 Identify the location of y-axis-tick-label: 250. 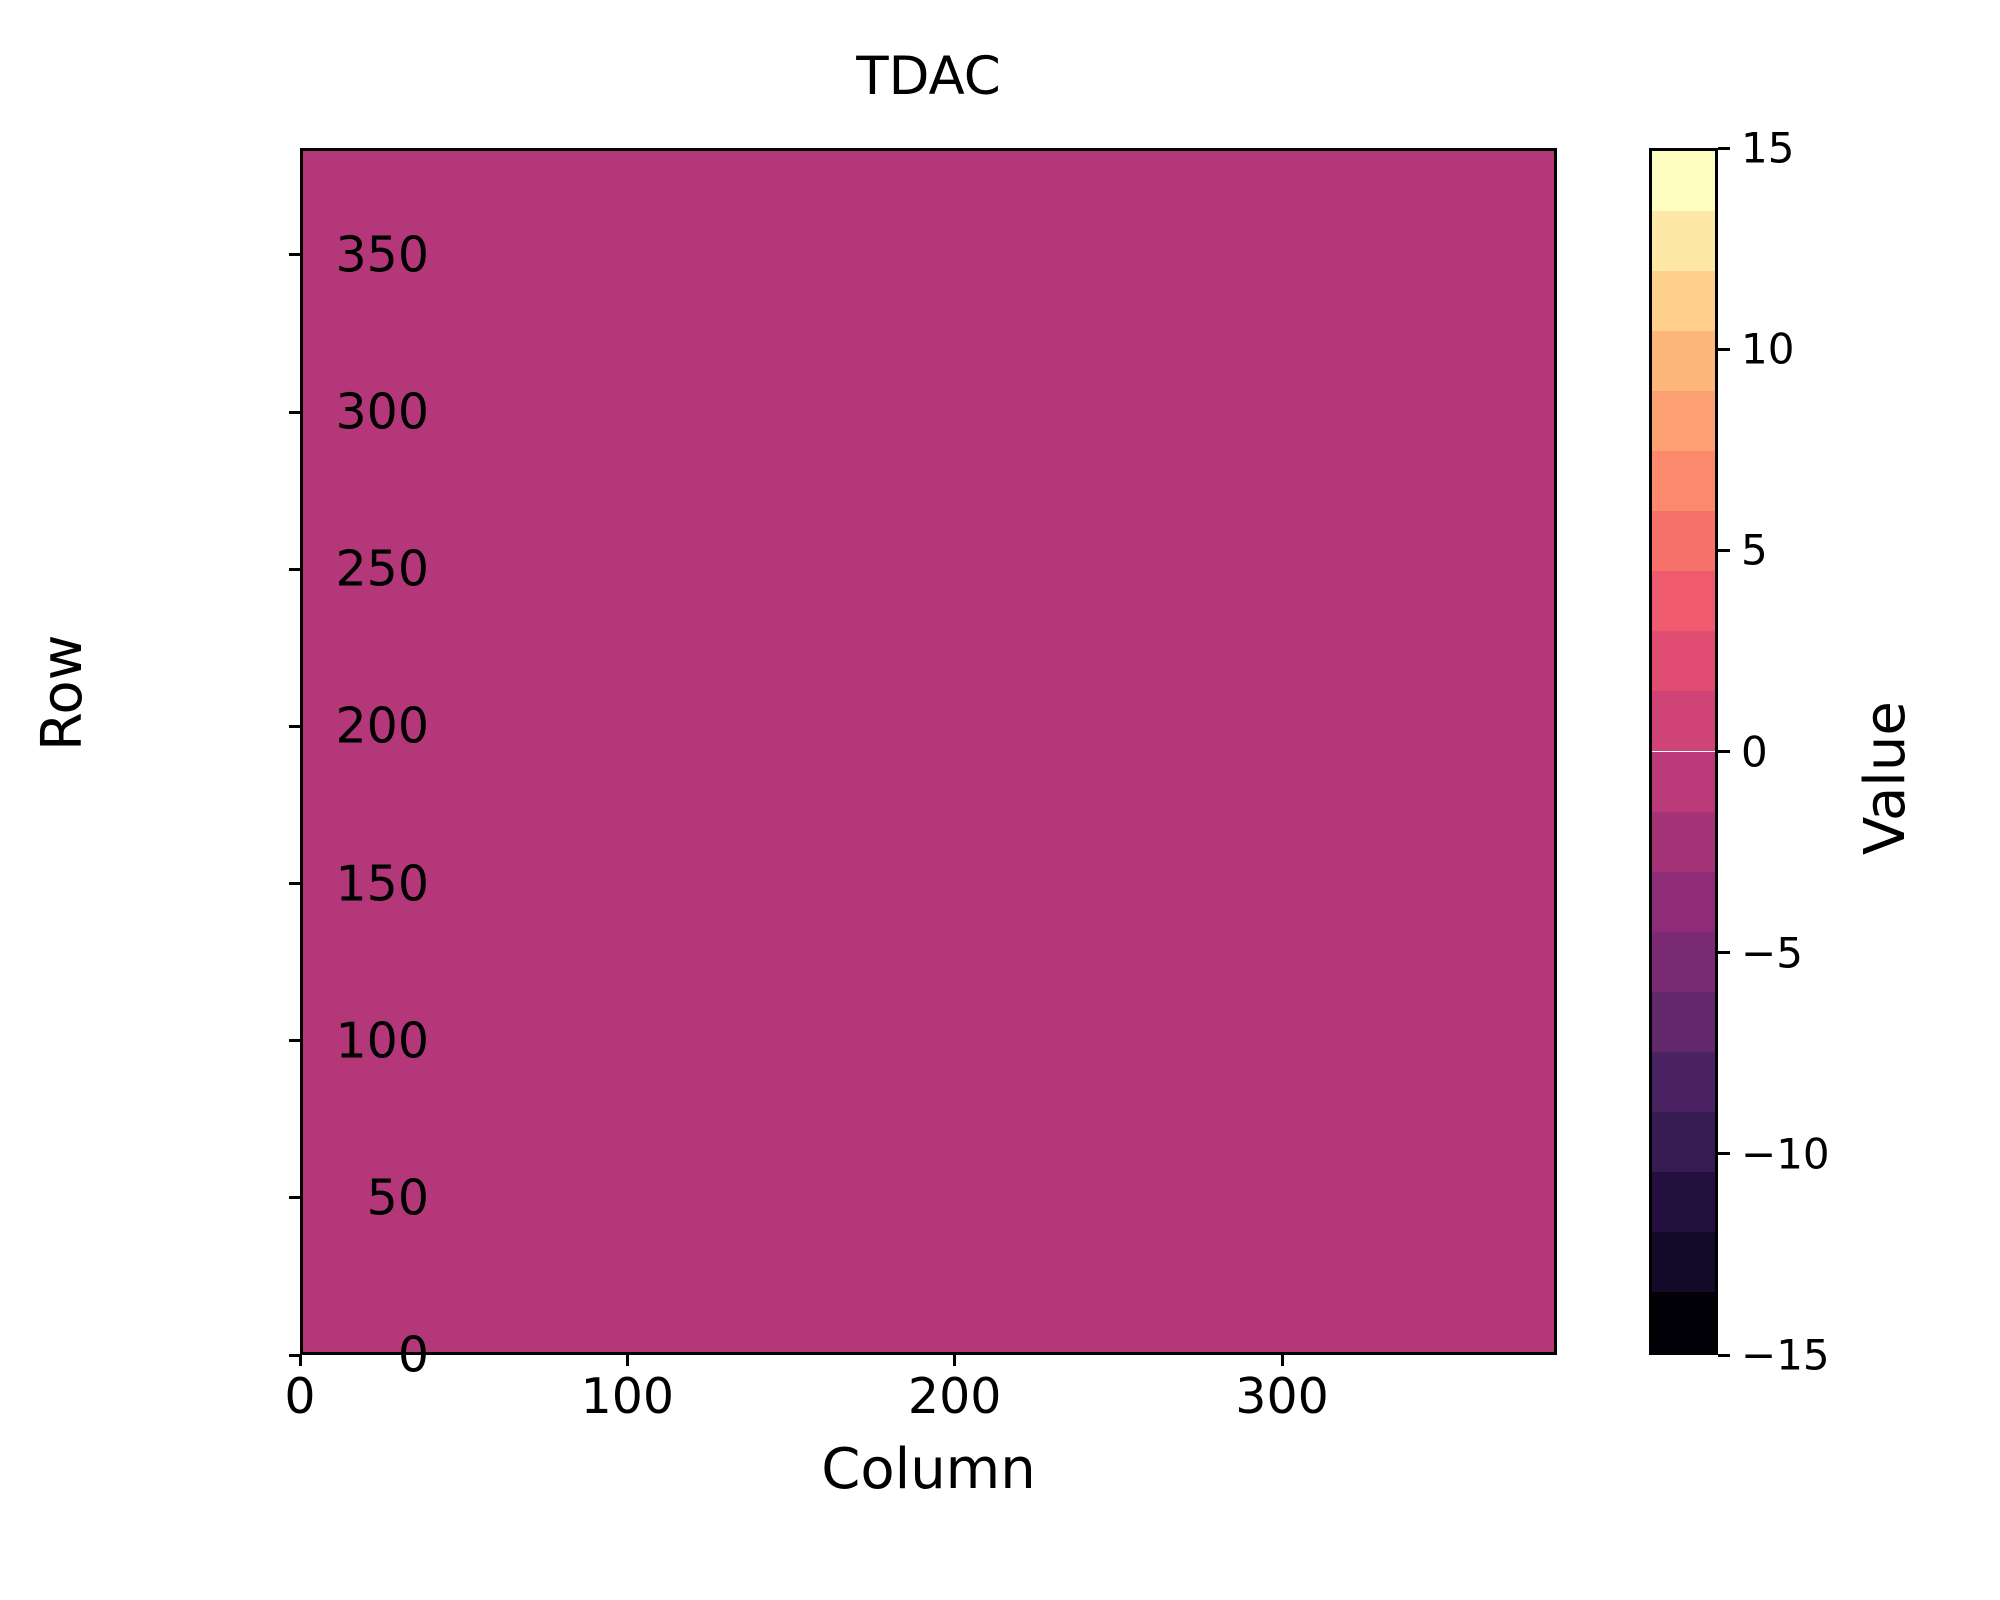
(382, 569).